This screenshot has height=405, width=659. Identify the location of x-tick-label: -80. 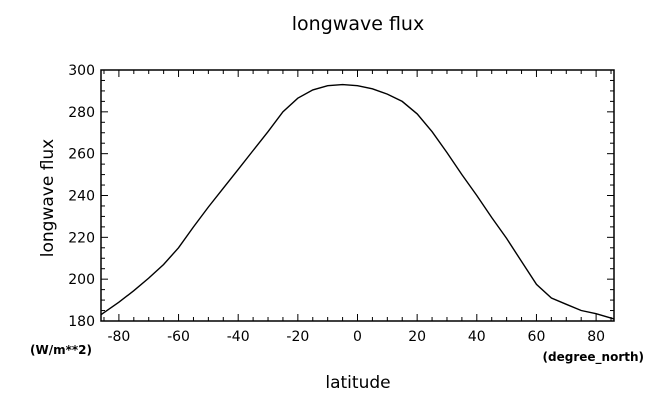
(118, 337).